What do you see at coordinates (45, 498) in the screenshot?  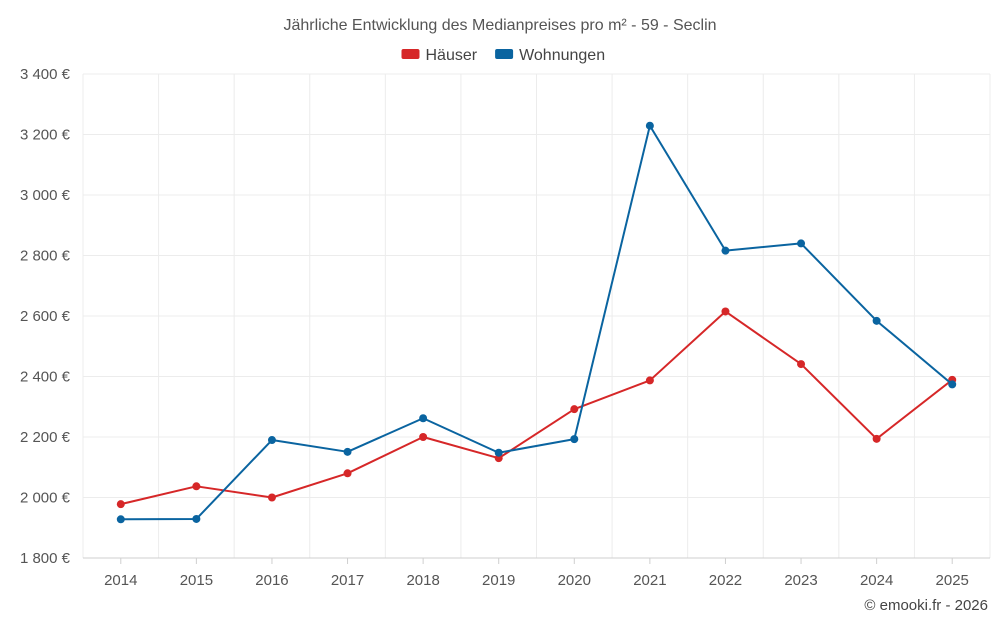 I see `y-tick-label: 2 000 €` at bounding box center [45, 498].